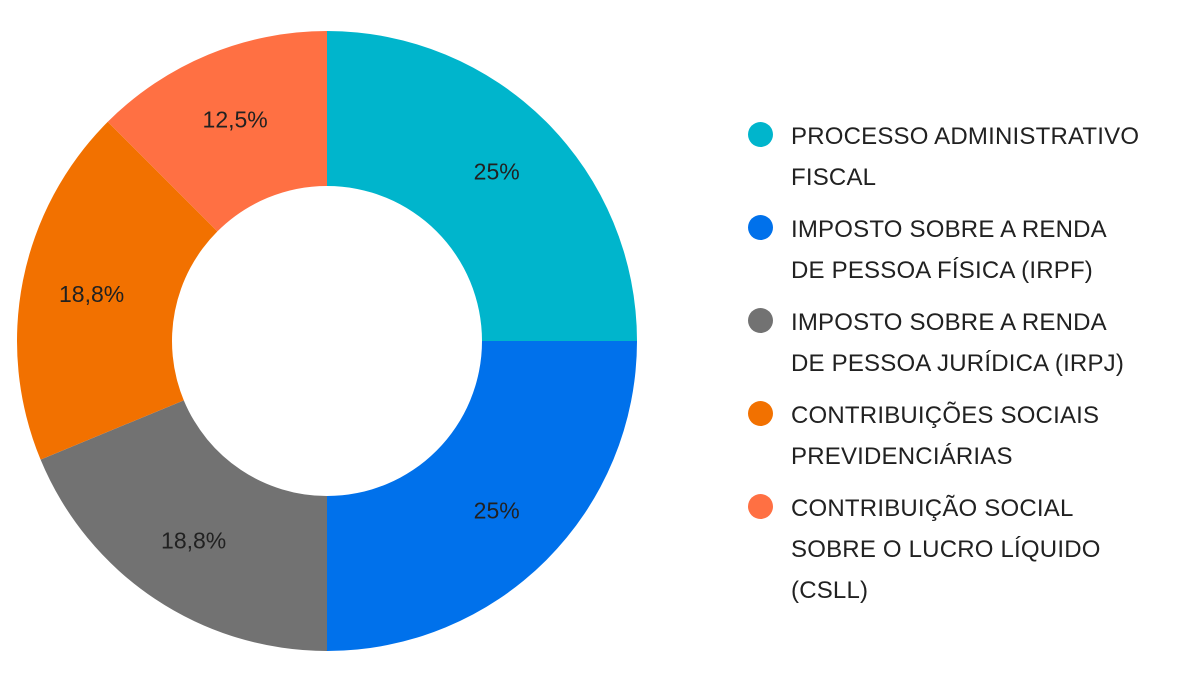 The image size is (1200, 675). I want to click on slice-value-label-1: 25%, so click(497, 171).